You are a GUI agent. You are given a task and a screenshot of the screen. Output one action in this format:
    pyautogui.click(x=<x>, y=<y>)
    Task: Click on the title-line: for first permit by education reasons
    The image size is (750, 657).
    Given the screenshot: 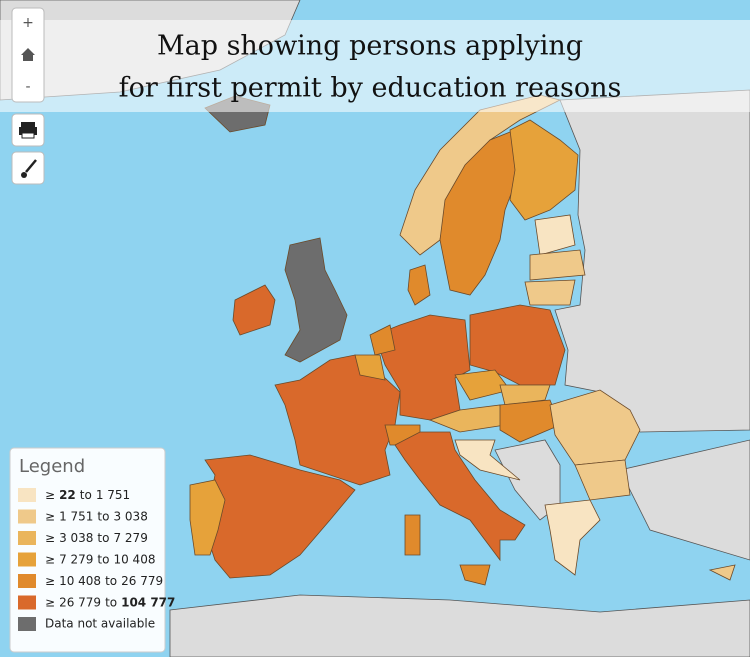 What is the action you would take?
    pyautogui.click(x=370, y=88)
    